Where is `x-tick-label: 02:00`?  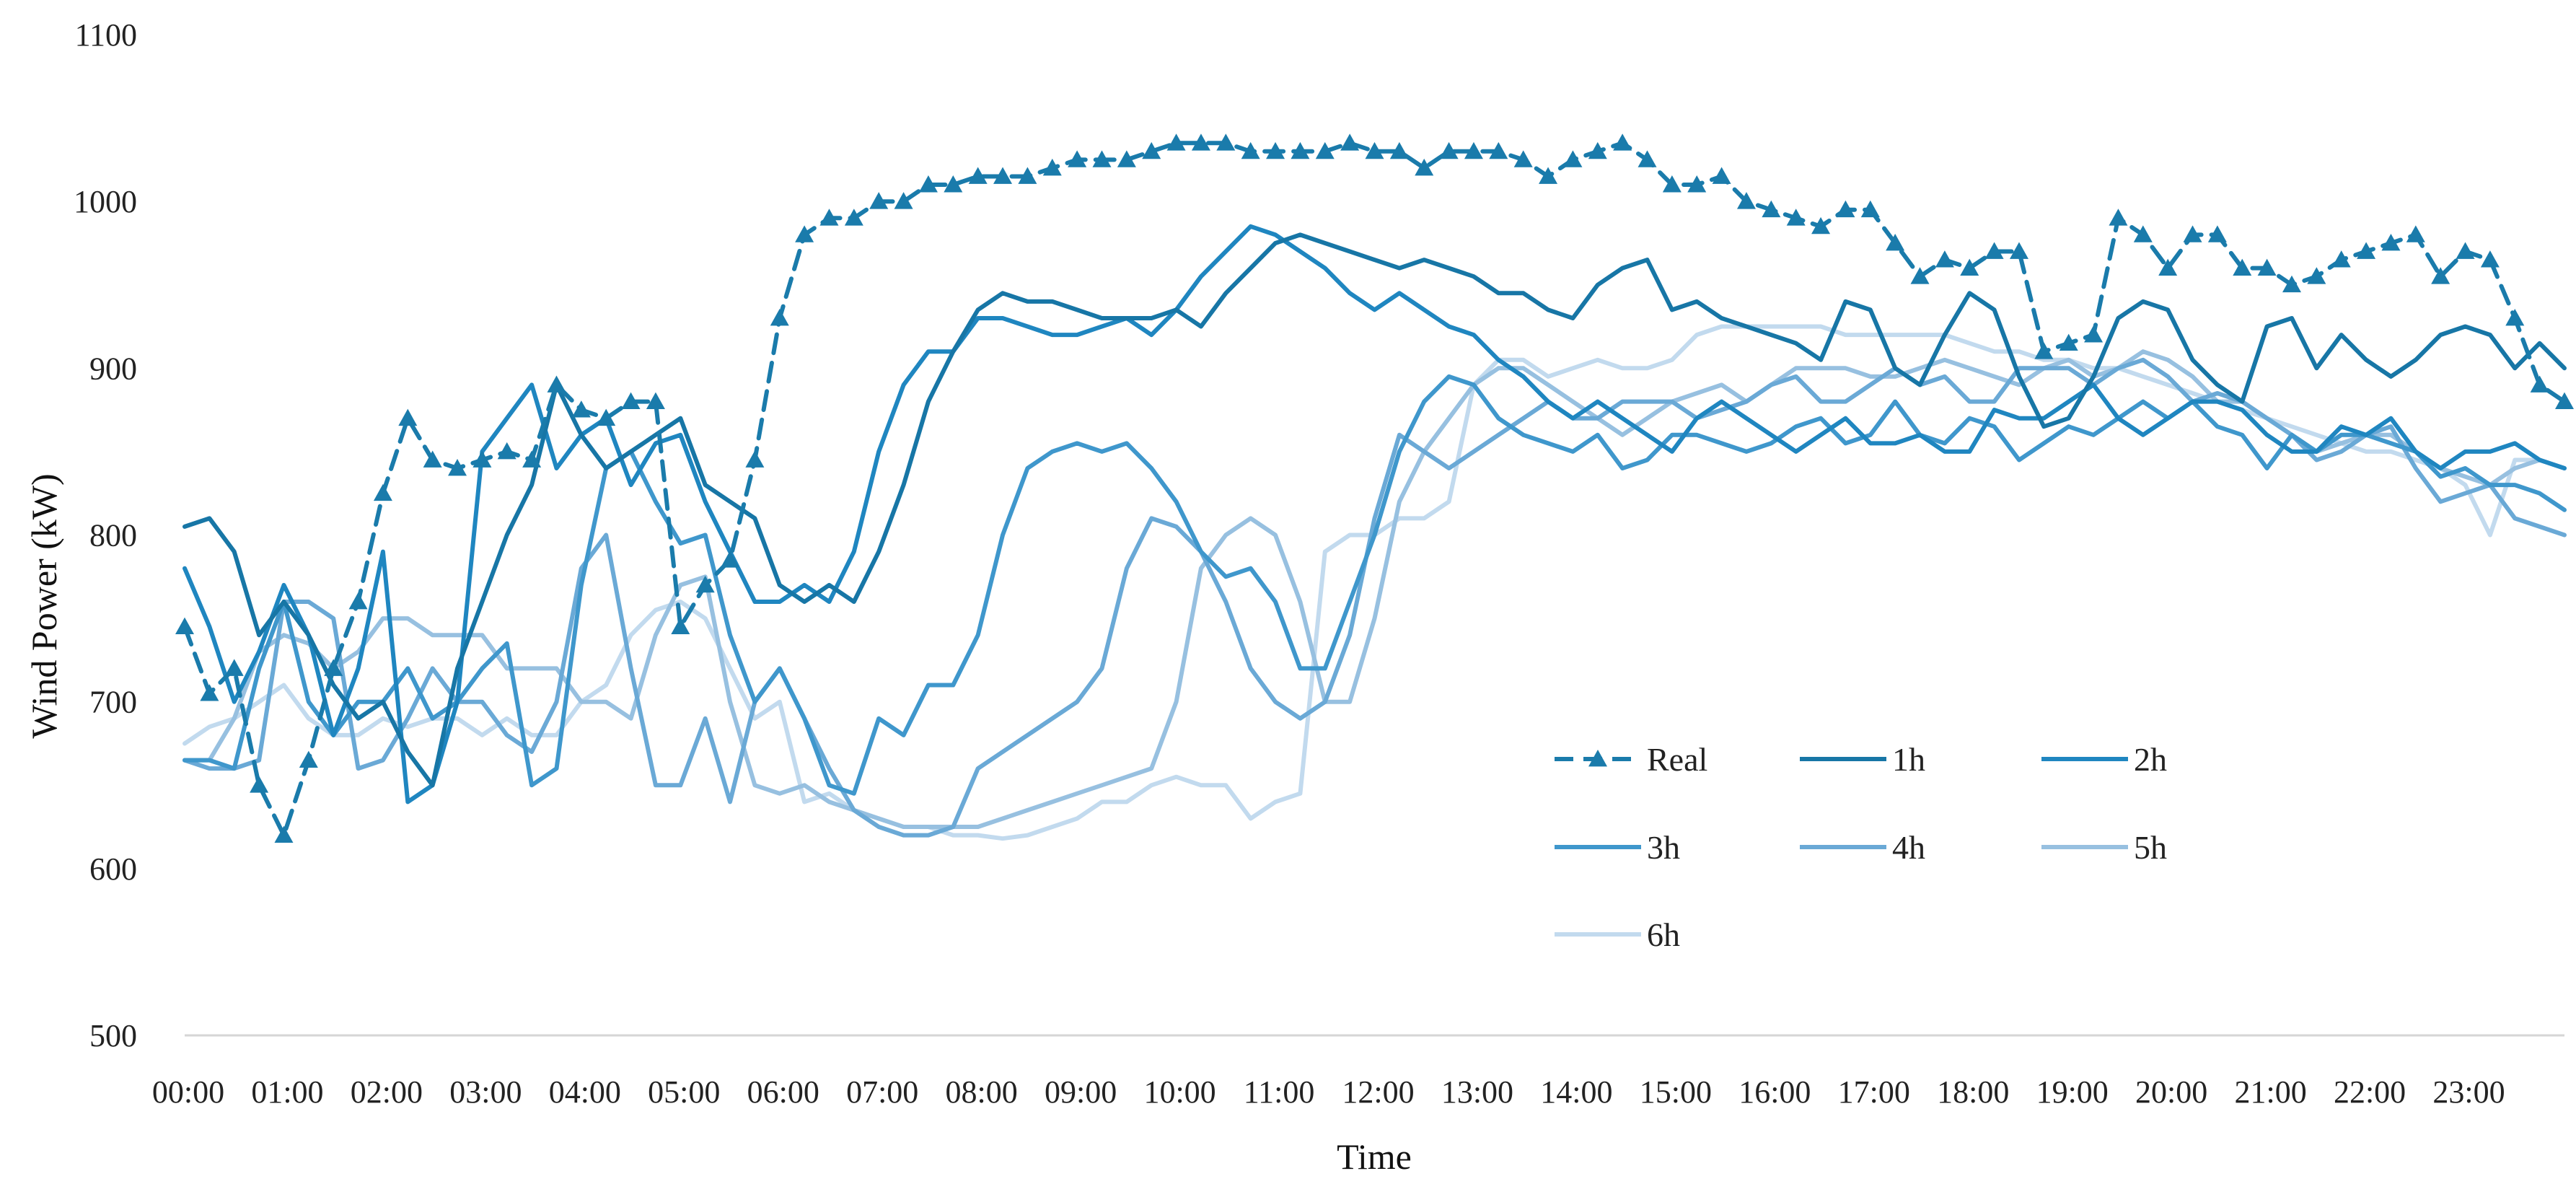 x-tick-label: 02:00 is located at coordinates (387, 1092).